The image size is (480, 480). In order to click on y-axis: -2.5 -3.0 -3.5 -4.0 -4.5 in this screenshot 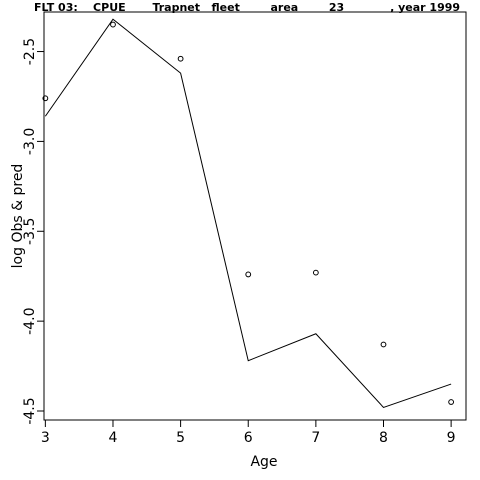, I will do `click(33, 231)`.